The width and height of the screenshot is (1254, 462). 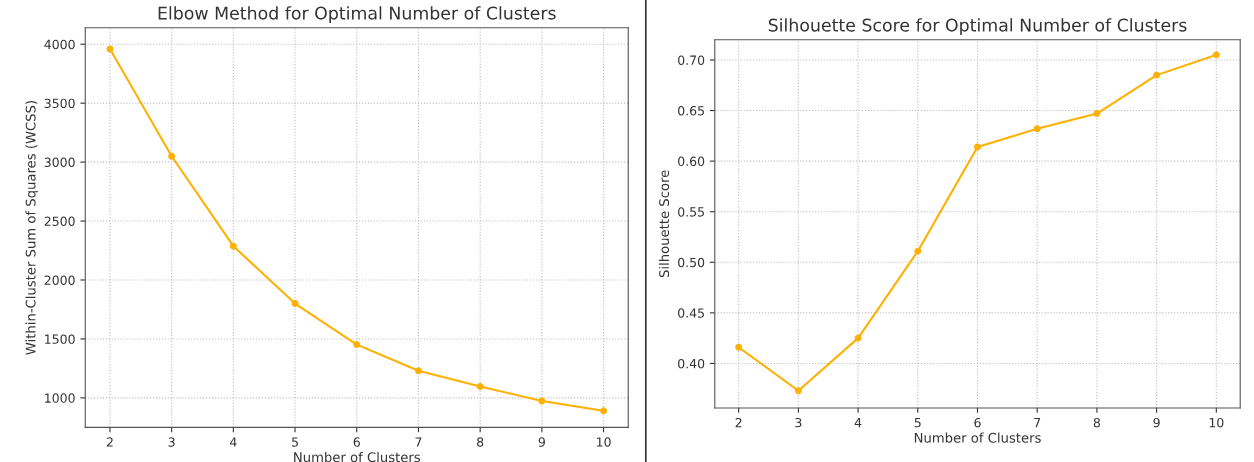 I want to click on y-tick-label: 0.65, so click(x=691, y=111).